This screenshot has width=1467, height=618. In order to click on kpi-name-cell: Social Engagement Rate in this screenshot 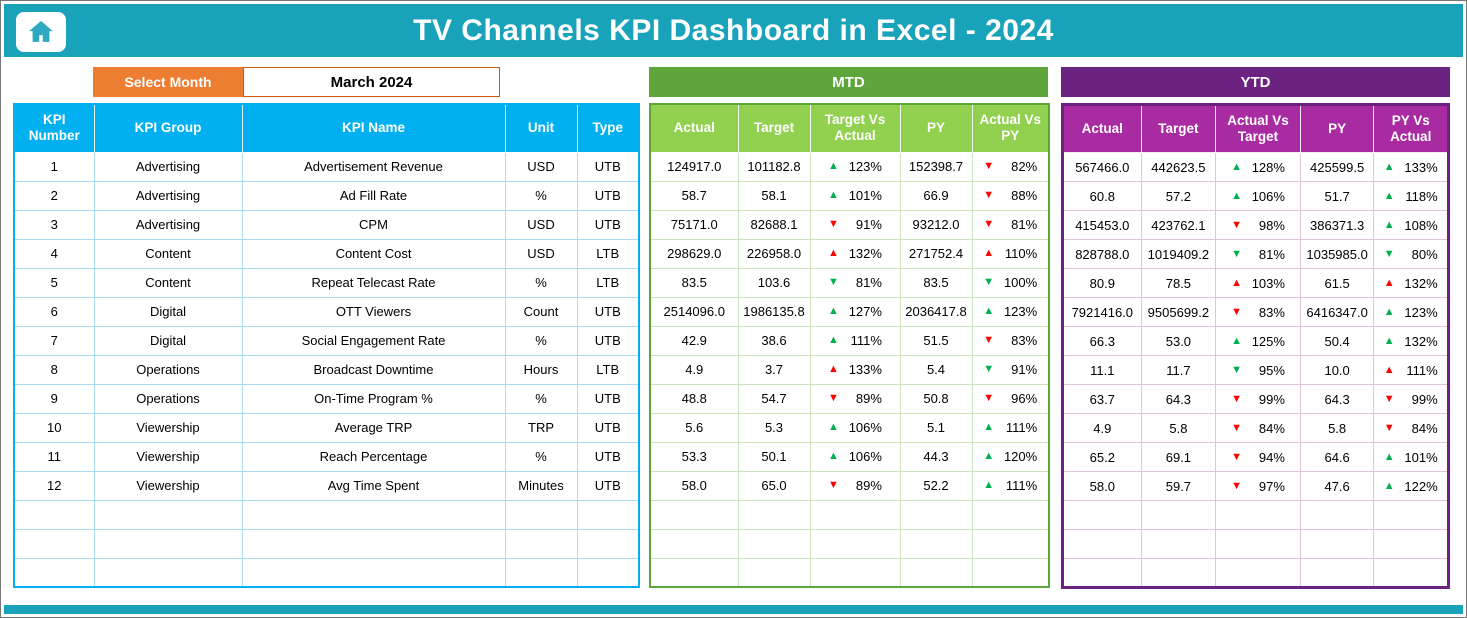, I will do `click(373, 340)`.